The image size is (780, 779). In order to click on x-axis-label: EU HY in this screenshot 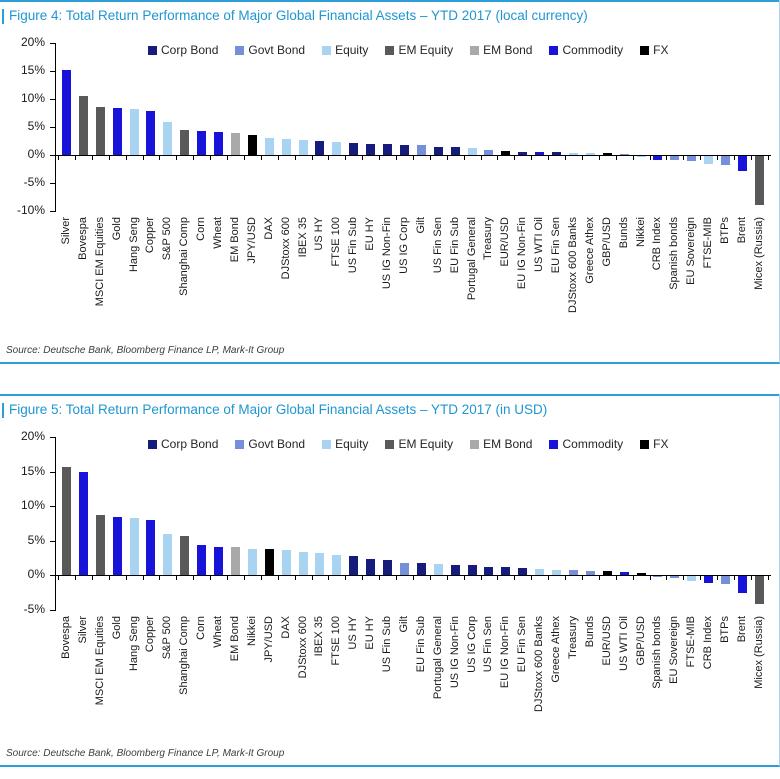, I will do `click(370, 632)`.